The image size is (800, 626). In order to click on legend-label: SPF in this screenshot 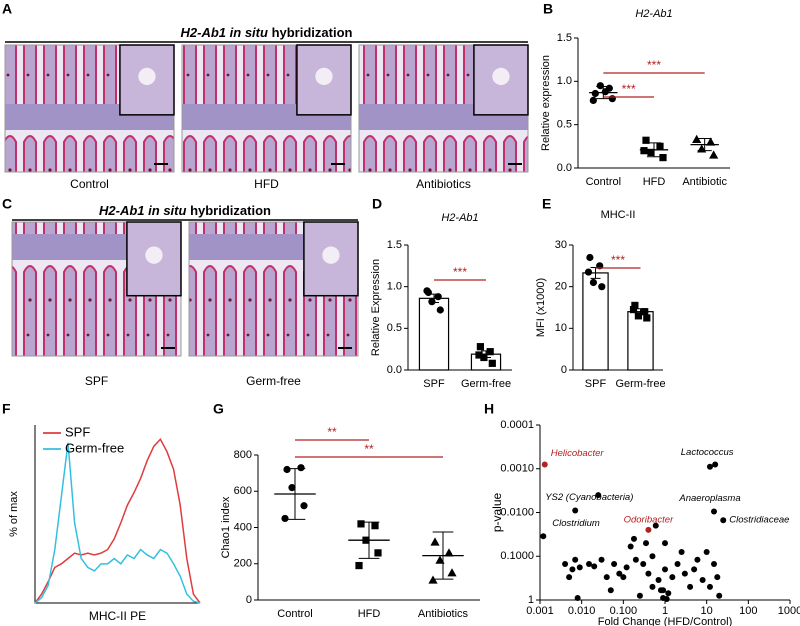, I will do `click(77, 431)`.